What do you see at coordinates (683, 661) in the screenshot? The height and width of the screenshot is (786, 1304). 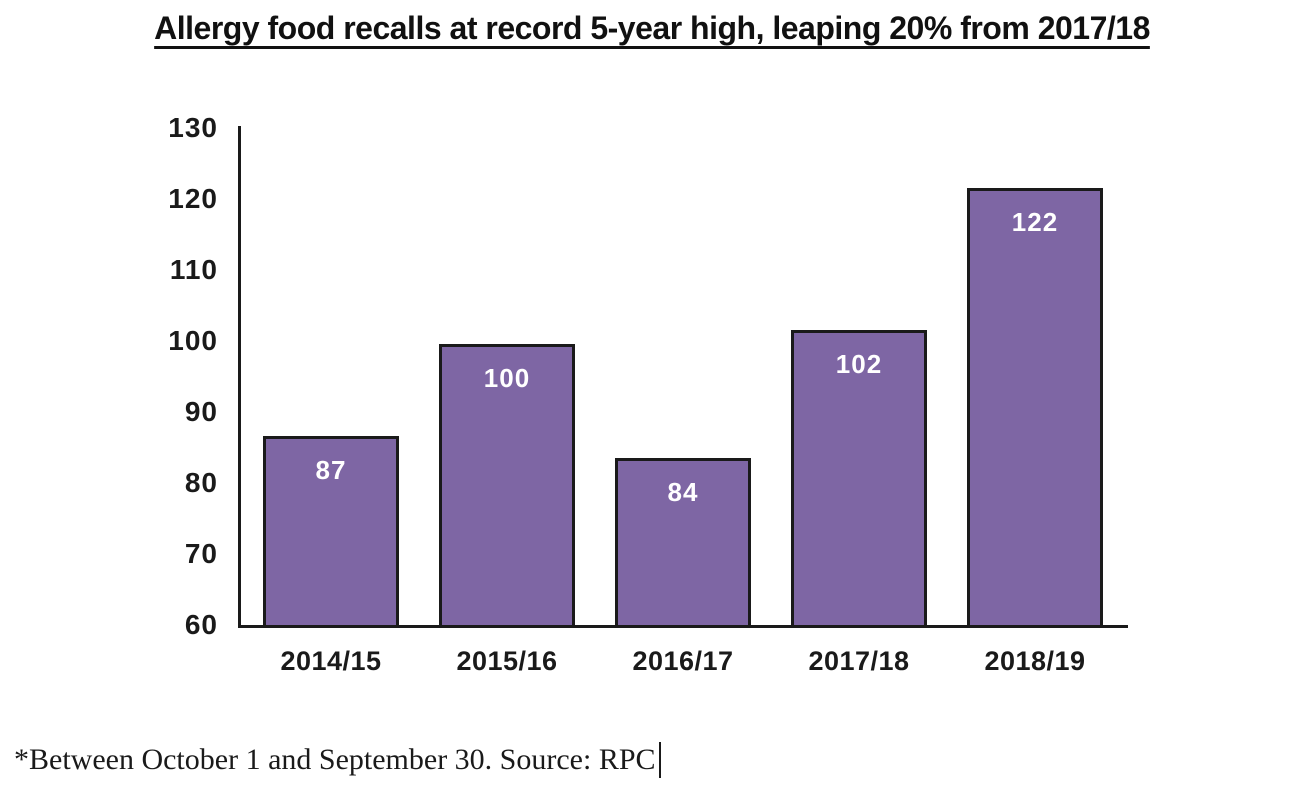 I see `x-tick-label: 2016/17` at bounding box center [683, 661].